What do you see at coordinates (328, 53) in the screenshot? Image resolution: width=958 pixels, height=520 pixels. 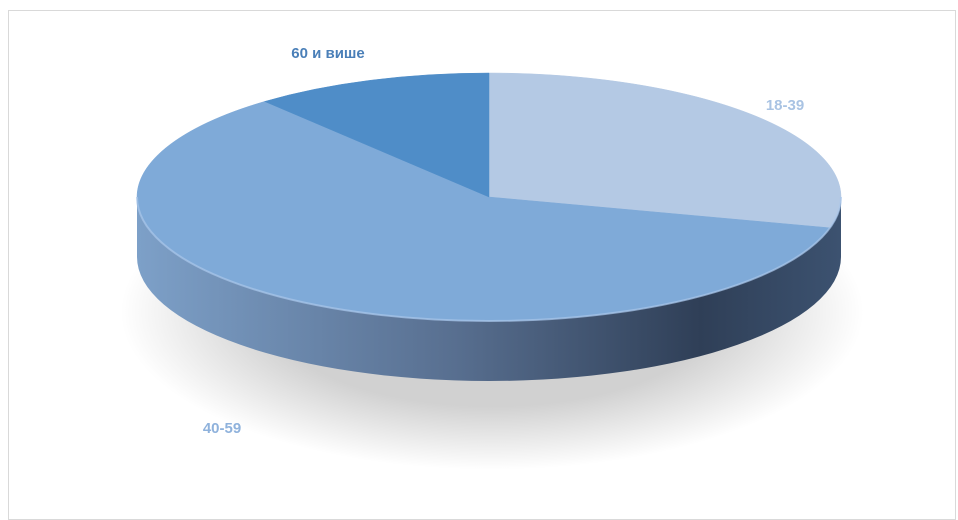 I see `slice-label-3: 60 и више` at bounding box center [328, 53].